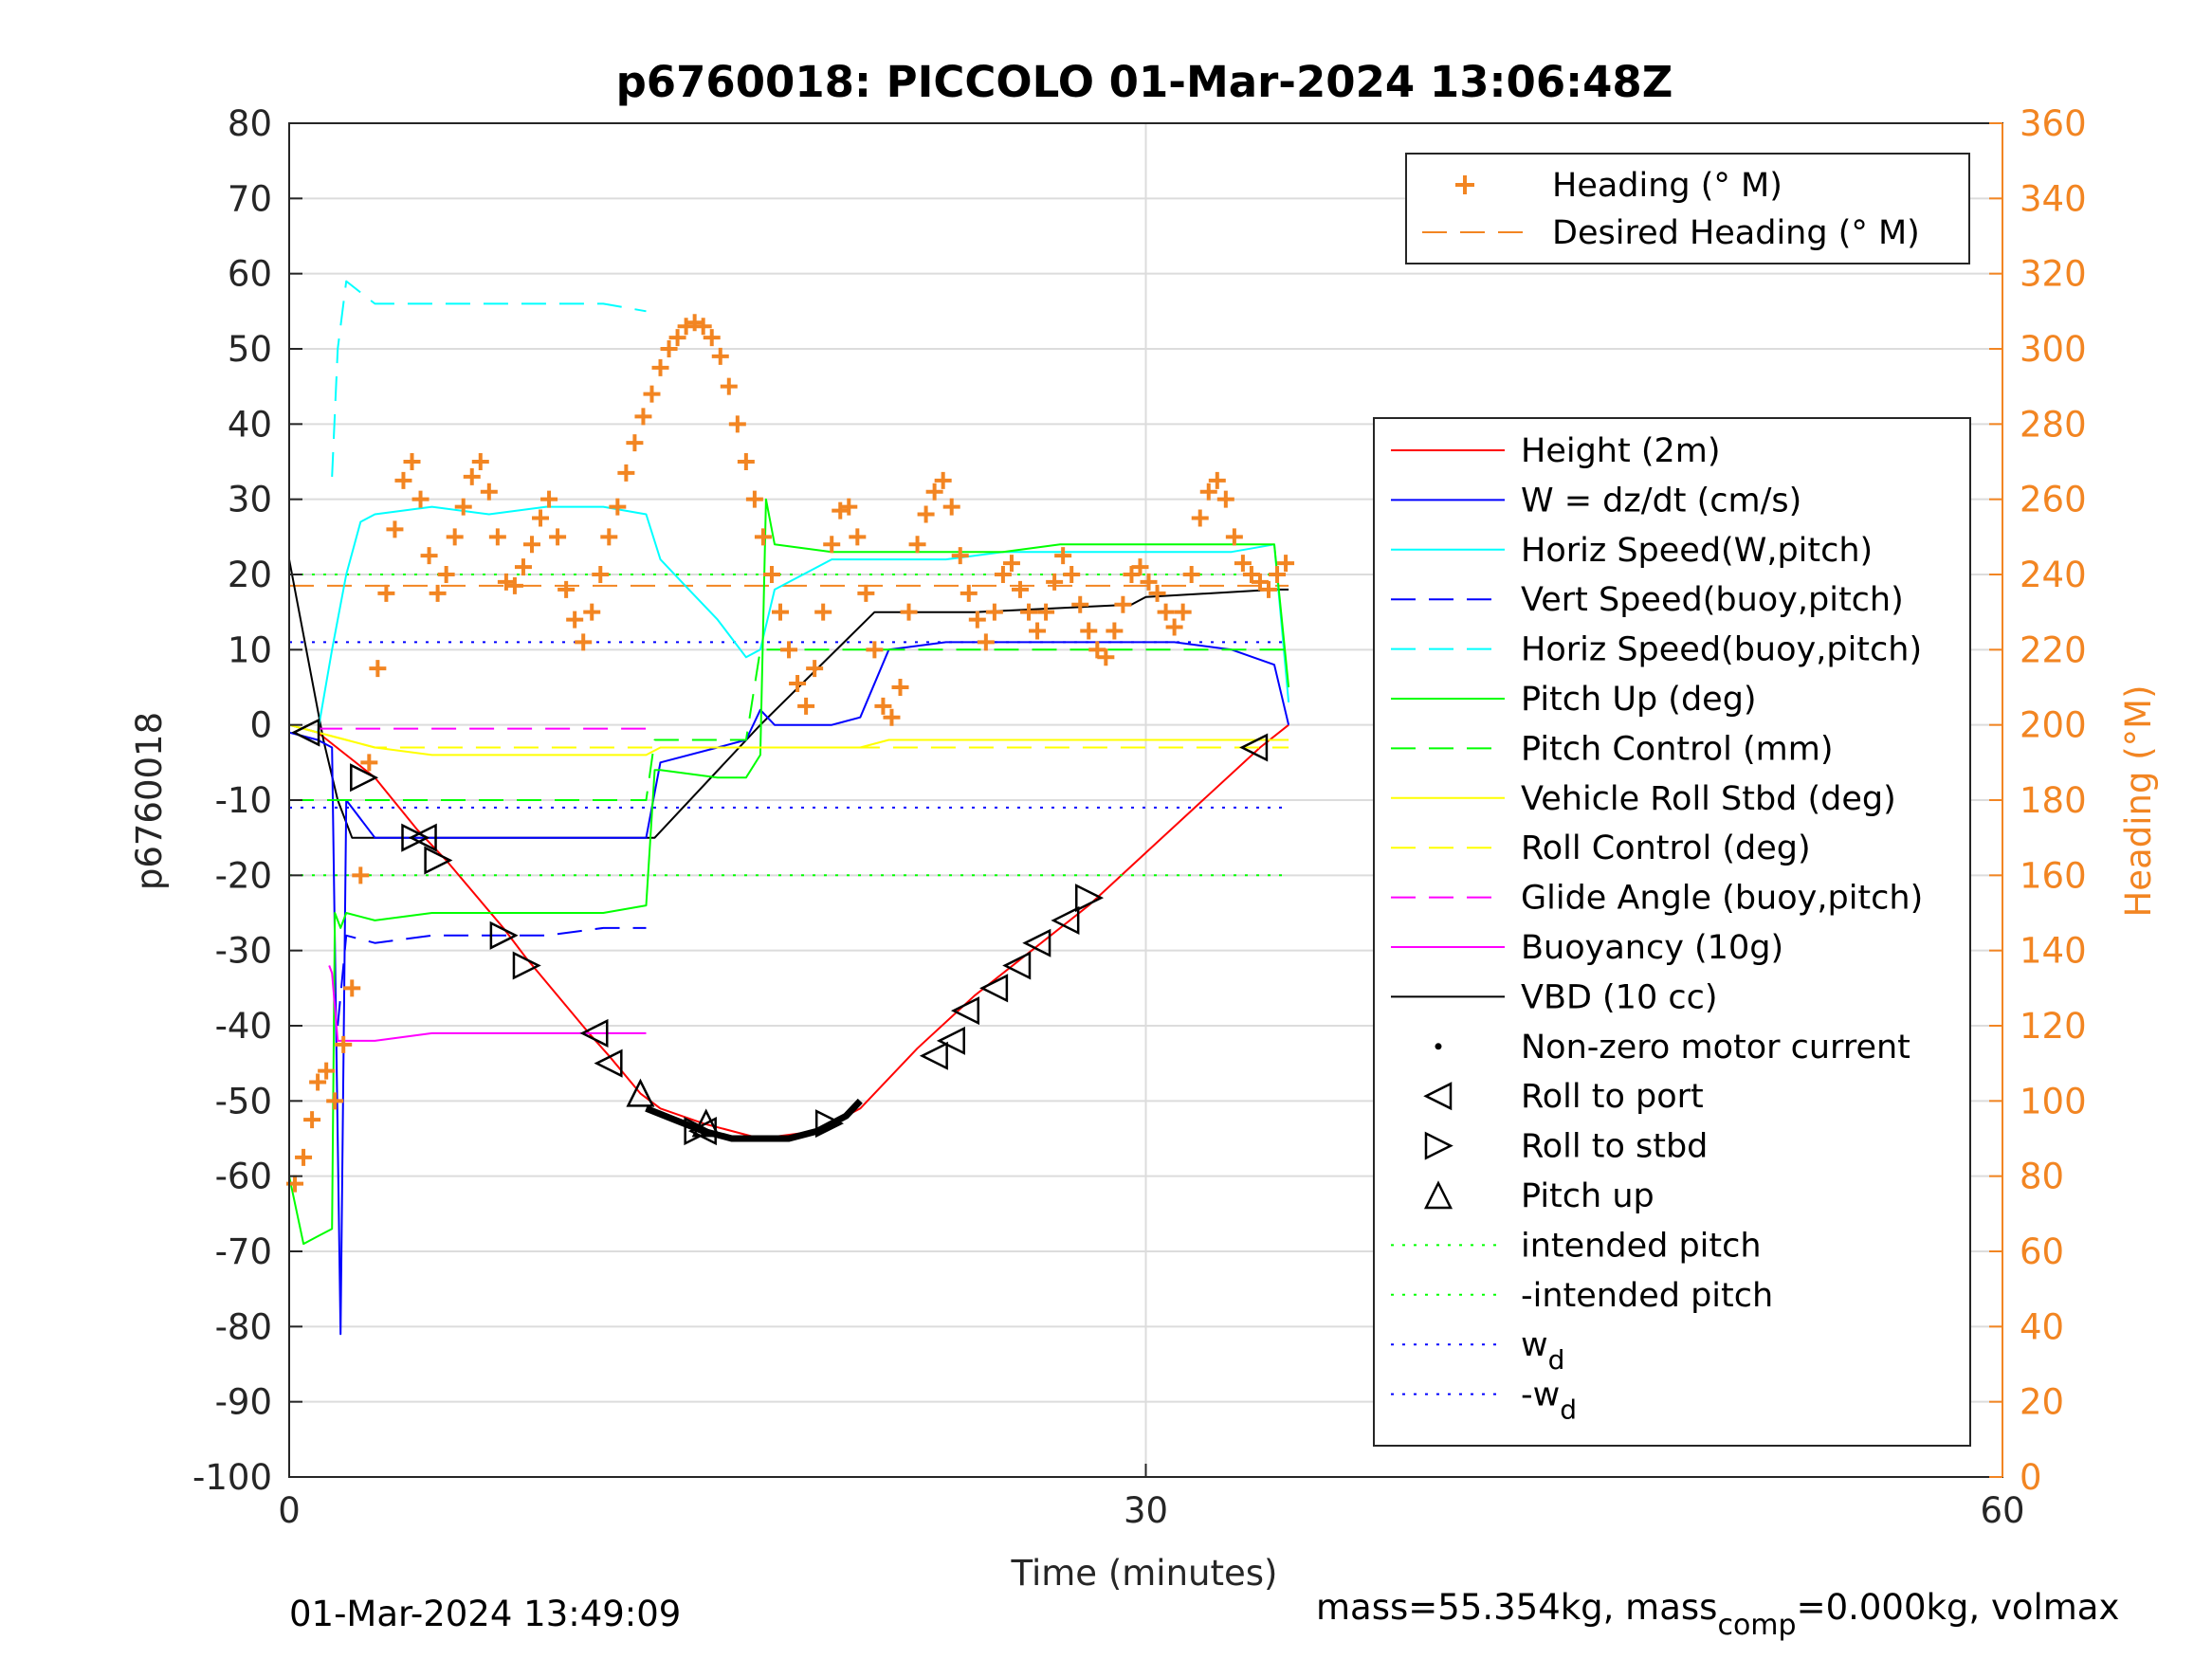 The image size is (2212, 1659). I want to click on footer-mass-sub: comp, so click(1756, 1625).